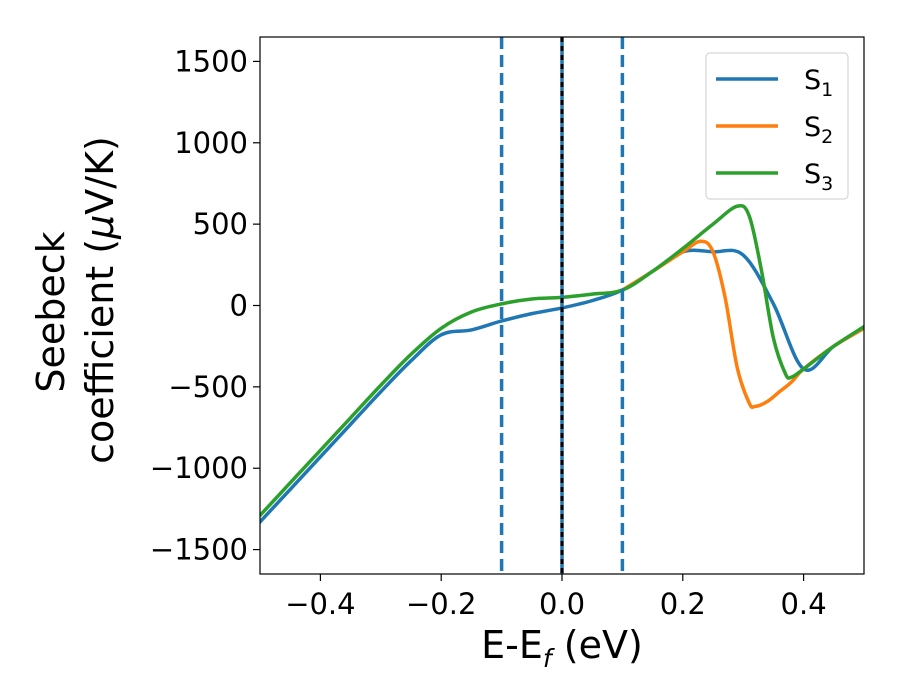 The image size is (900, 700). I want to click on x-axis-title: E-Ef (eV), so click(562, 648).